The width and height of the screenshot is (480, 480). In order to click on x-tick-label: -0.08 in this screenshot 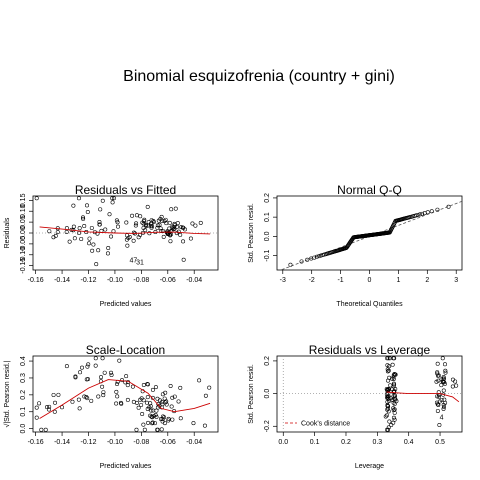, I will do `click(141, 280)`.